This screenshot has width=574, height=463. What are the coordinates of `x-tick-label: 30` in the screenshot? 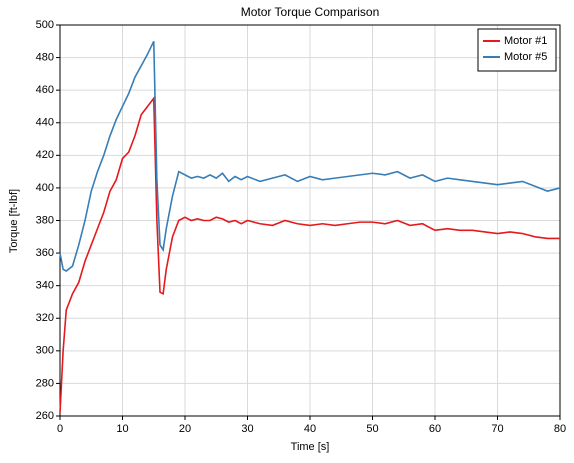 It's located at (247, 429).